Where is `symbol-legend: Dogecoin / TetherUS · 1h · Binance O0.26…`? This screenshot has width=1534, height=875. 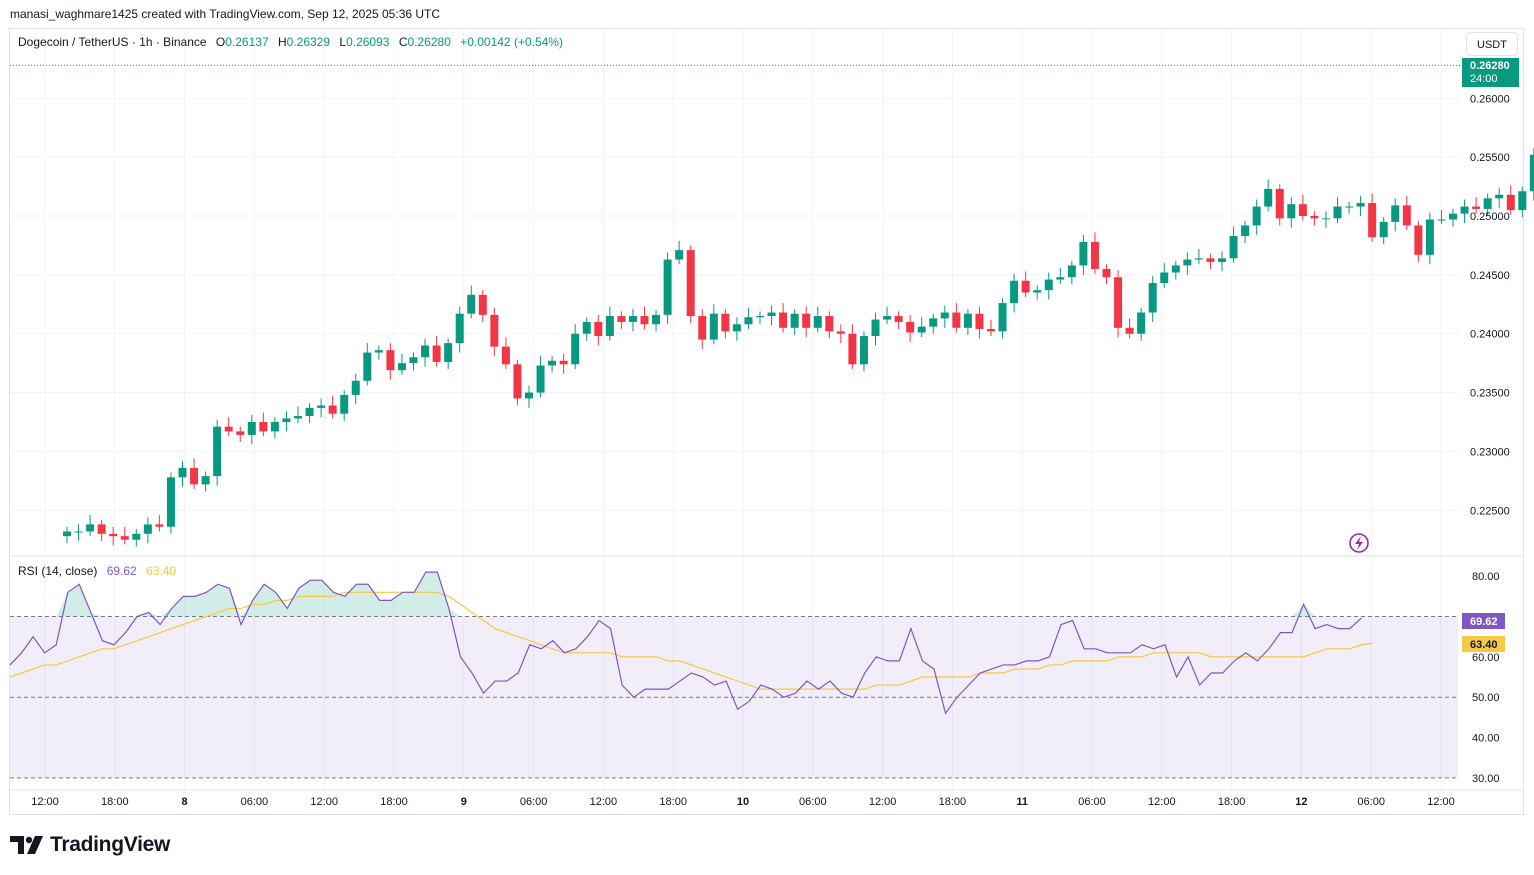 symbol-legend: Dogecoin / TetherUS · 1h · Binance O0.26… is located at coordinates (290, 42).